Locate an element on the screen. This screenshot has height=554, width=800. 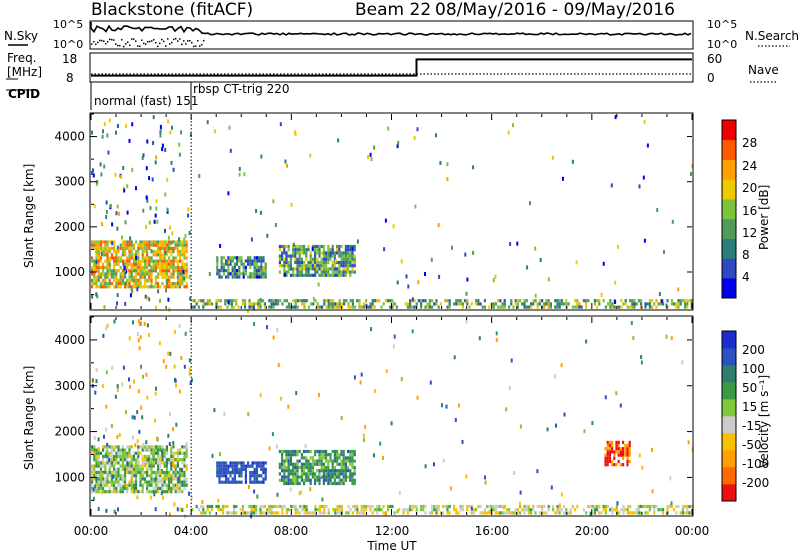
xtick-16: 16:00 is located at coordinates (492, 531).